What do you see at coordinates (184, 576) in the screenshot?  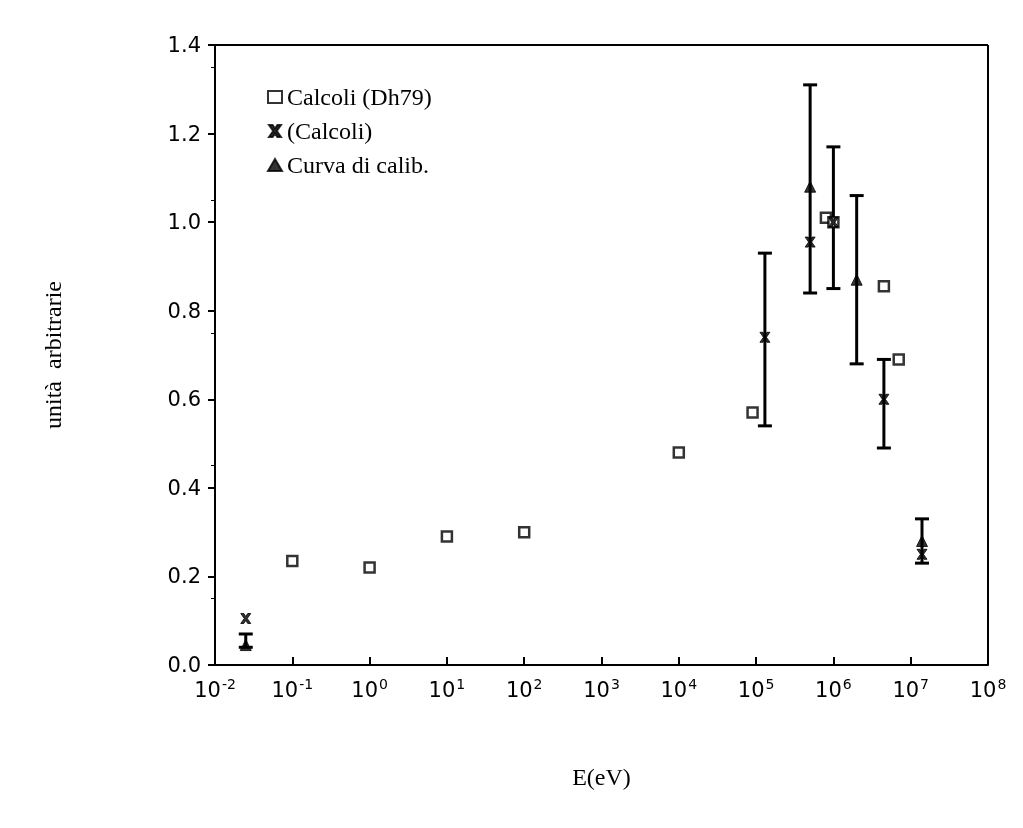 I see `y-tick-label: 0.2` at bounding box center [184, 576].